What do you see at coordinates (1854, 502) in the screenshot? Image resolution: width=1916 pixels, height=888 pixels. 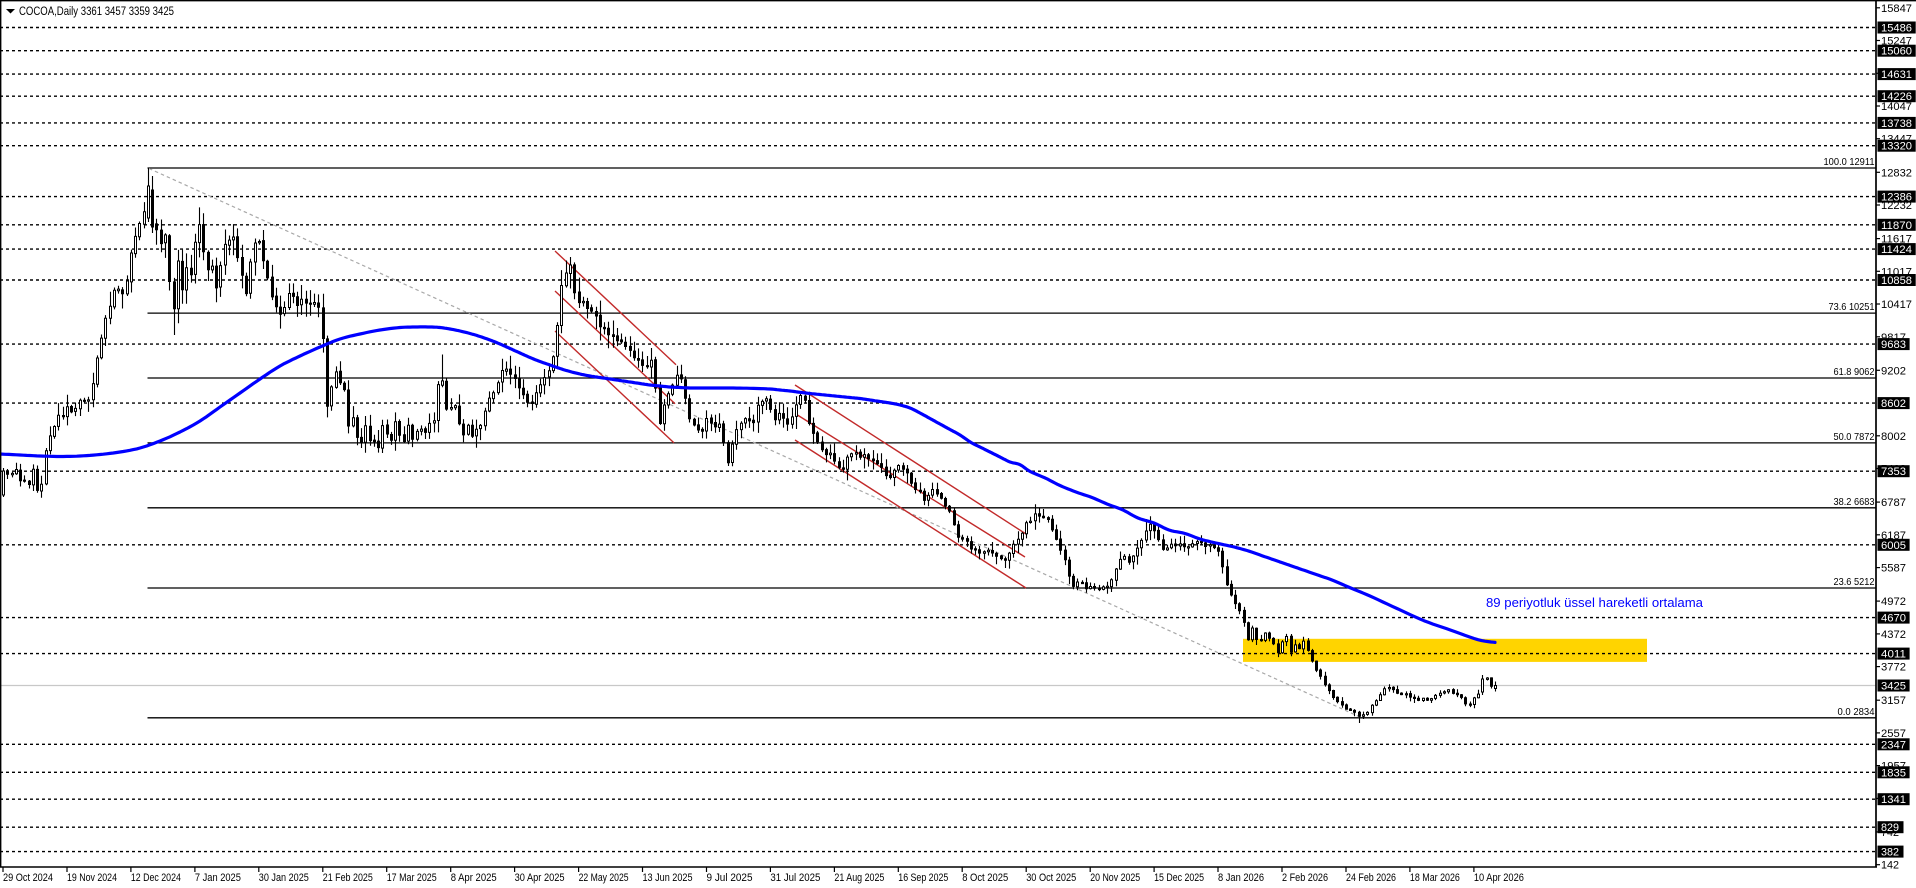 I see `svg-text: 38.2 6683` at bounding box center [1854, 502].